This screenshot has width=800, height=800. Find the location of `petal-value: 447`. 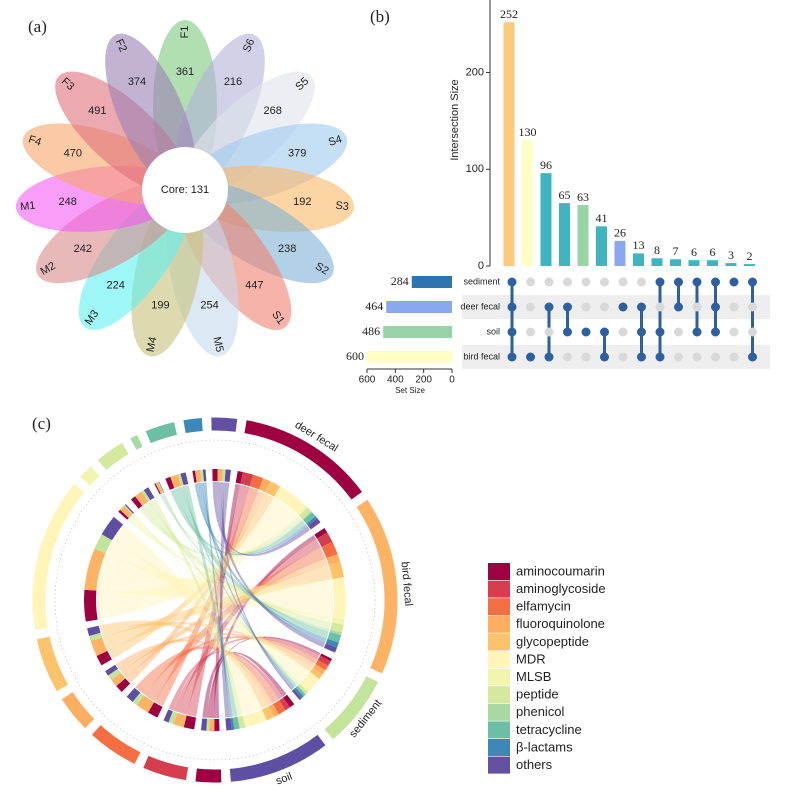

petal-value: 447 is located at coordinates (254, 285).